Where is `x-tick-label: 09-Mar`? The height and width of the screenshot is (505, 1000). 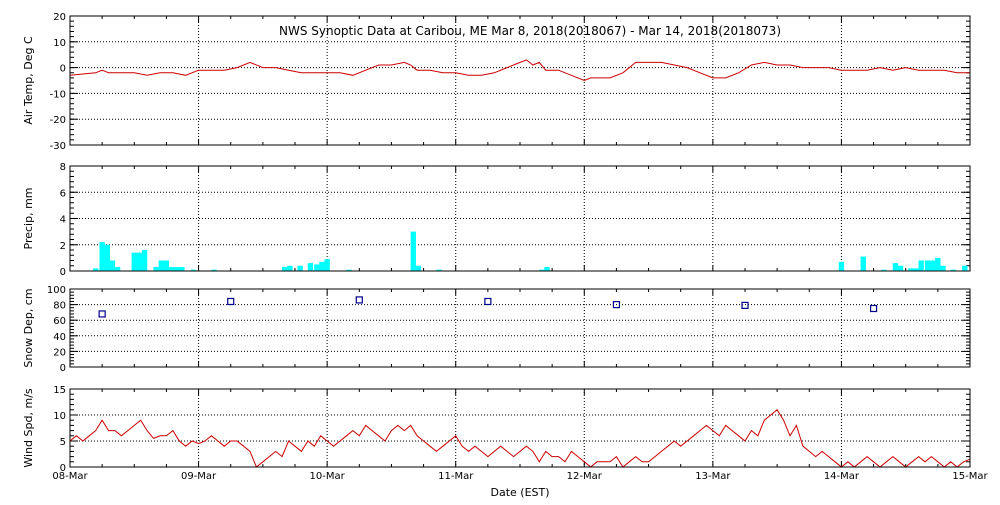
x-tick-label: 09-Mar is located at coordinates (199, 476).